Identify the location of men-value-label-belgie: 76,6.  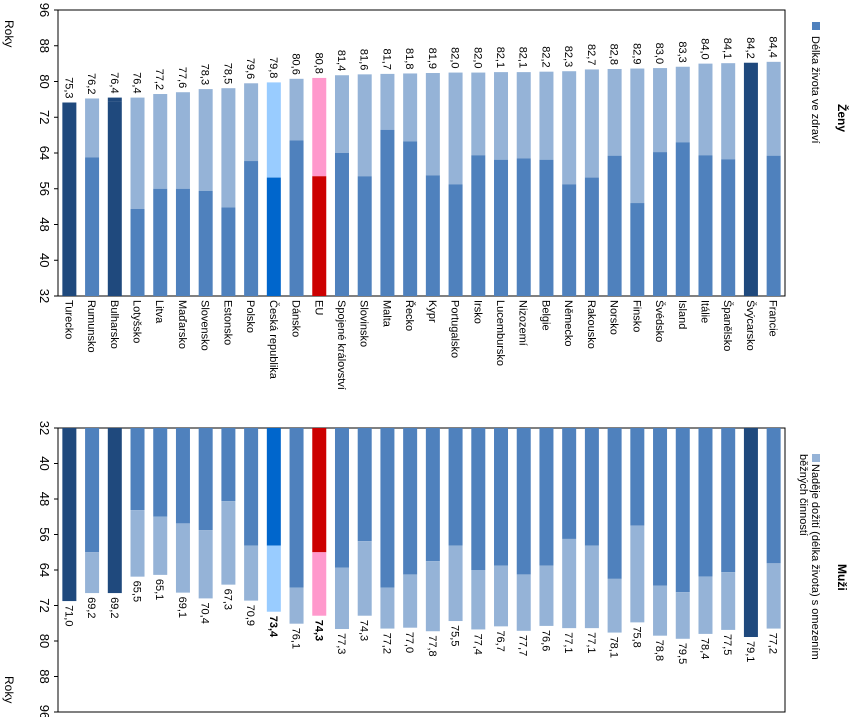
(545, 640).